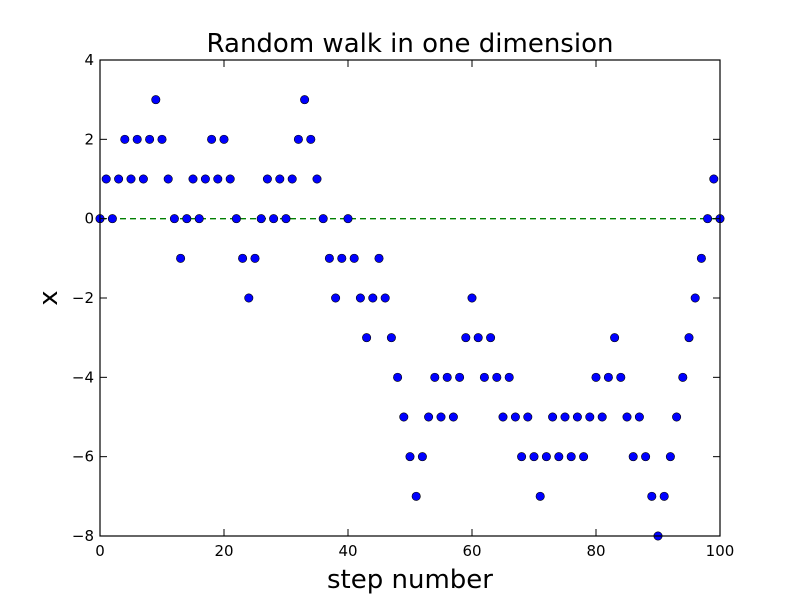  What do you see at coordinates (410, 580) in the screenshot?
I see `x-axis-label: step number` at bounding box center [410, 580].